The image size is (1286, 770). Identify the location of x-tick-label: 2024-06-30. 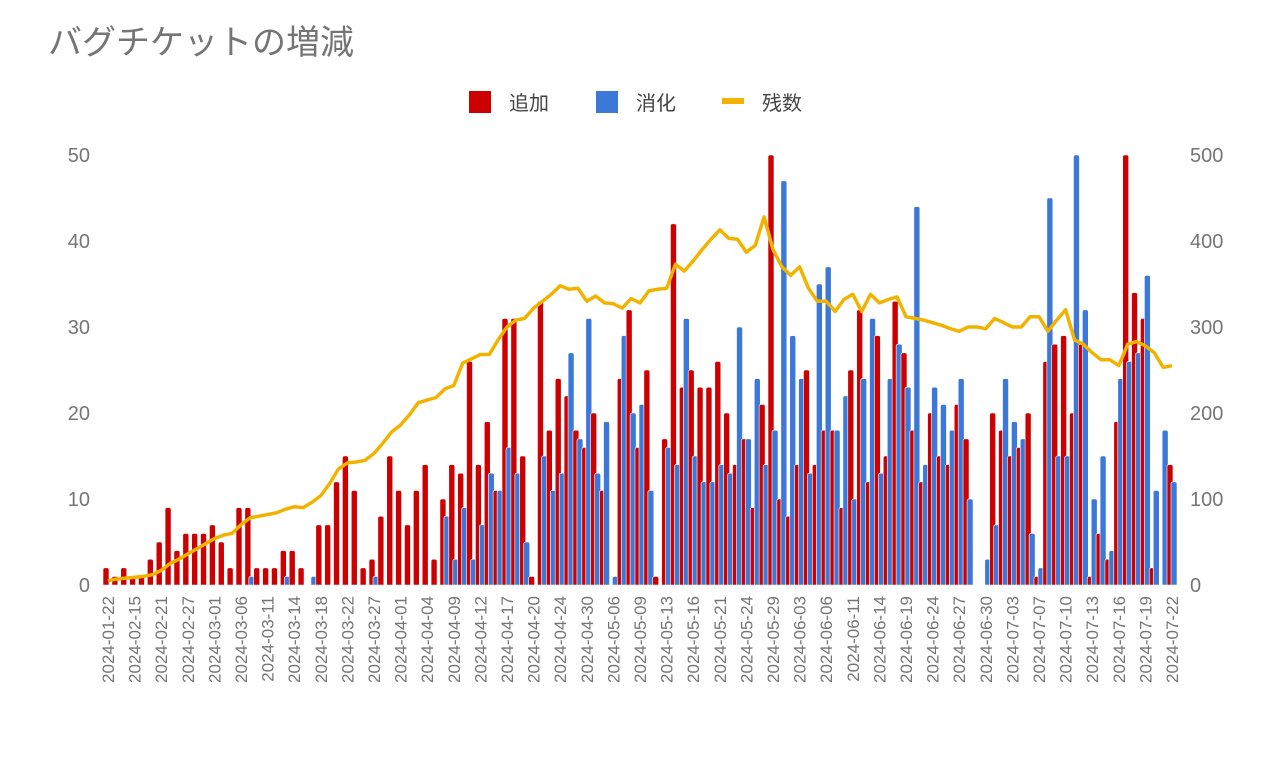
(986, 639).